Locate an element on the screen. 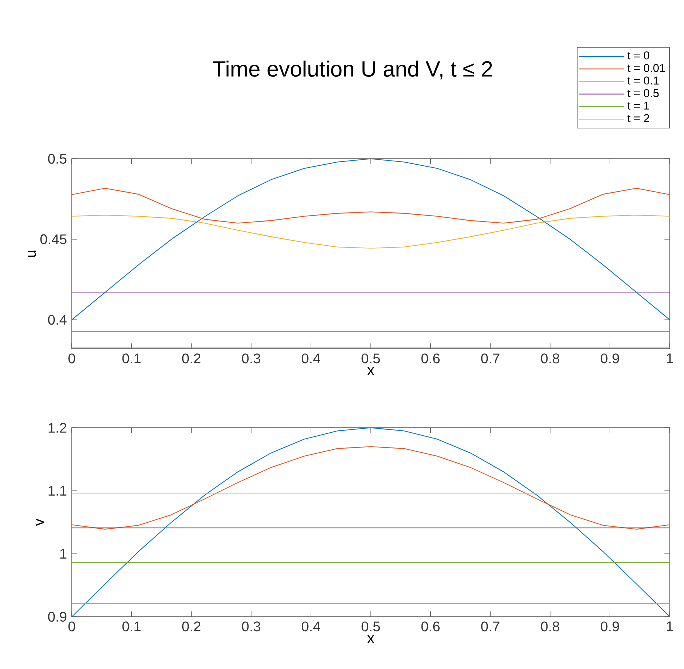  y-axis-title: u is located at coordinates (32, 254).